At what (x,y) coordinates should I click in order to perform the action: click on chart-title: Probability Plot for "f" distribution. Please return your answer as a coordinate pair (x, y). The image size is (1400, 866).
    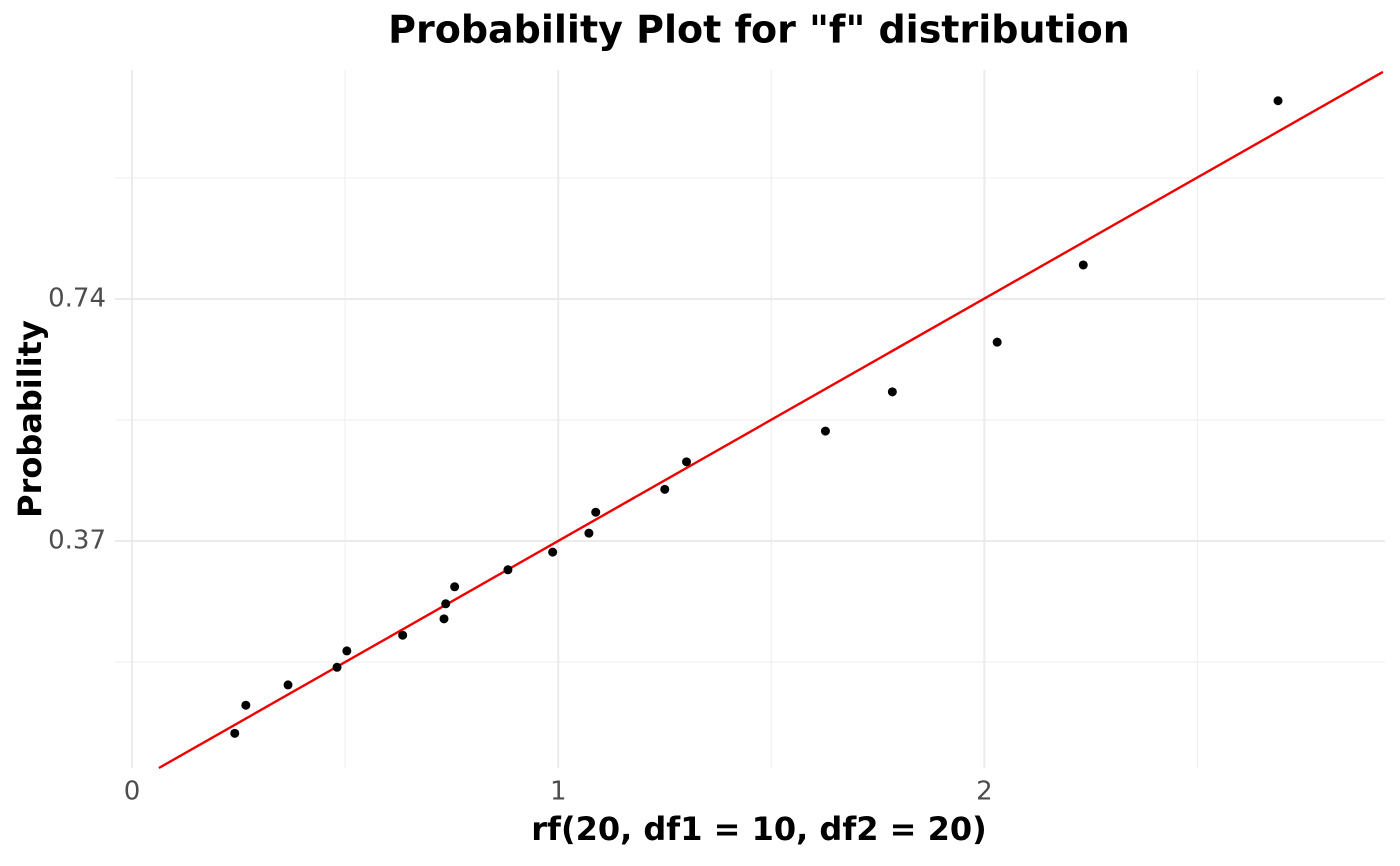
    Looking at the image, I should click on (759, 30).